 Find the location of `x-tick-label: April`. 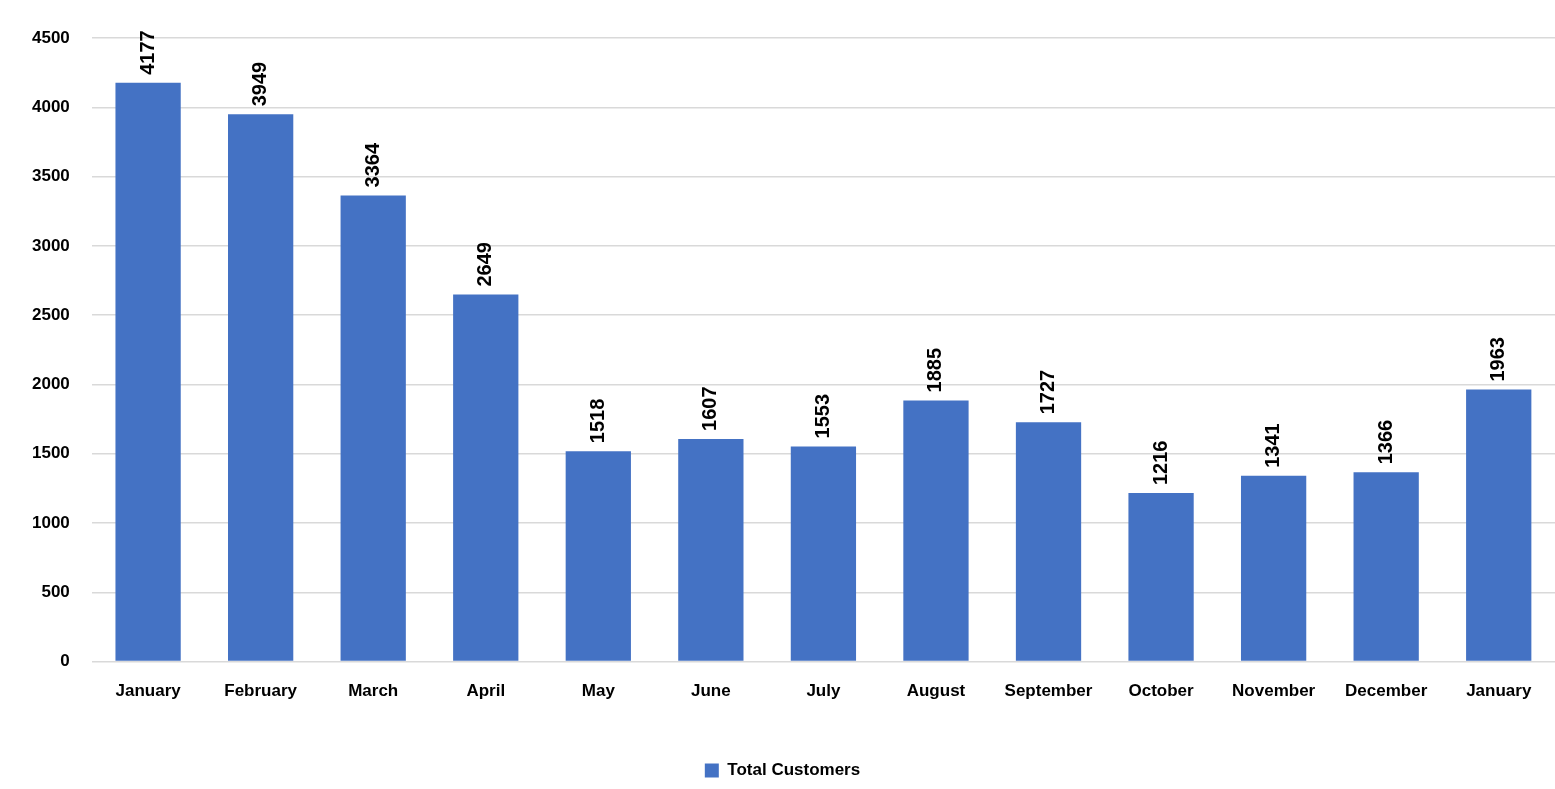

x-tick-label: April is located at coordinates (486, 691).